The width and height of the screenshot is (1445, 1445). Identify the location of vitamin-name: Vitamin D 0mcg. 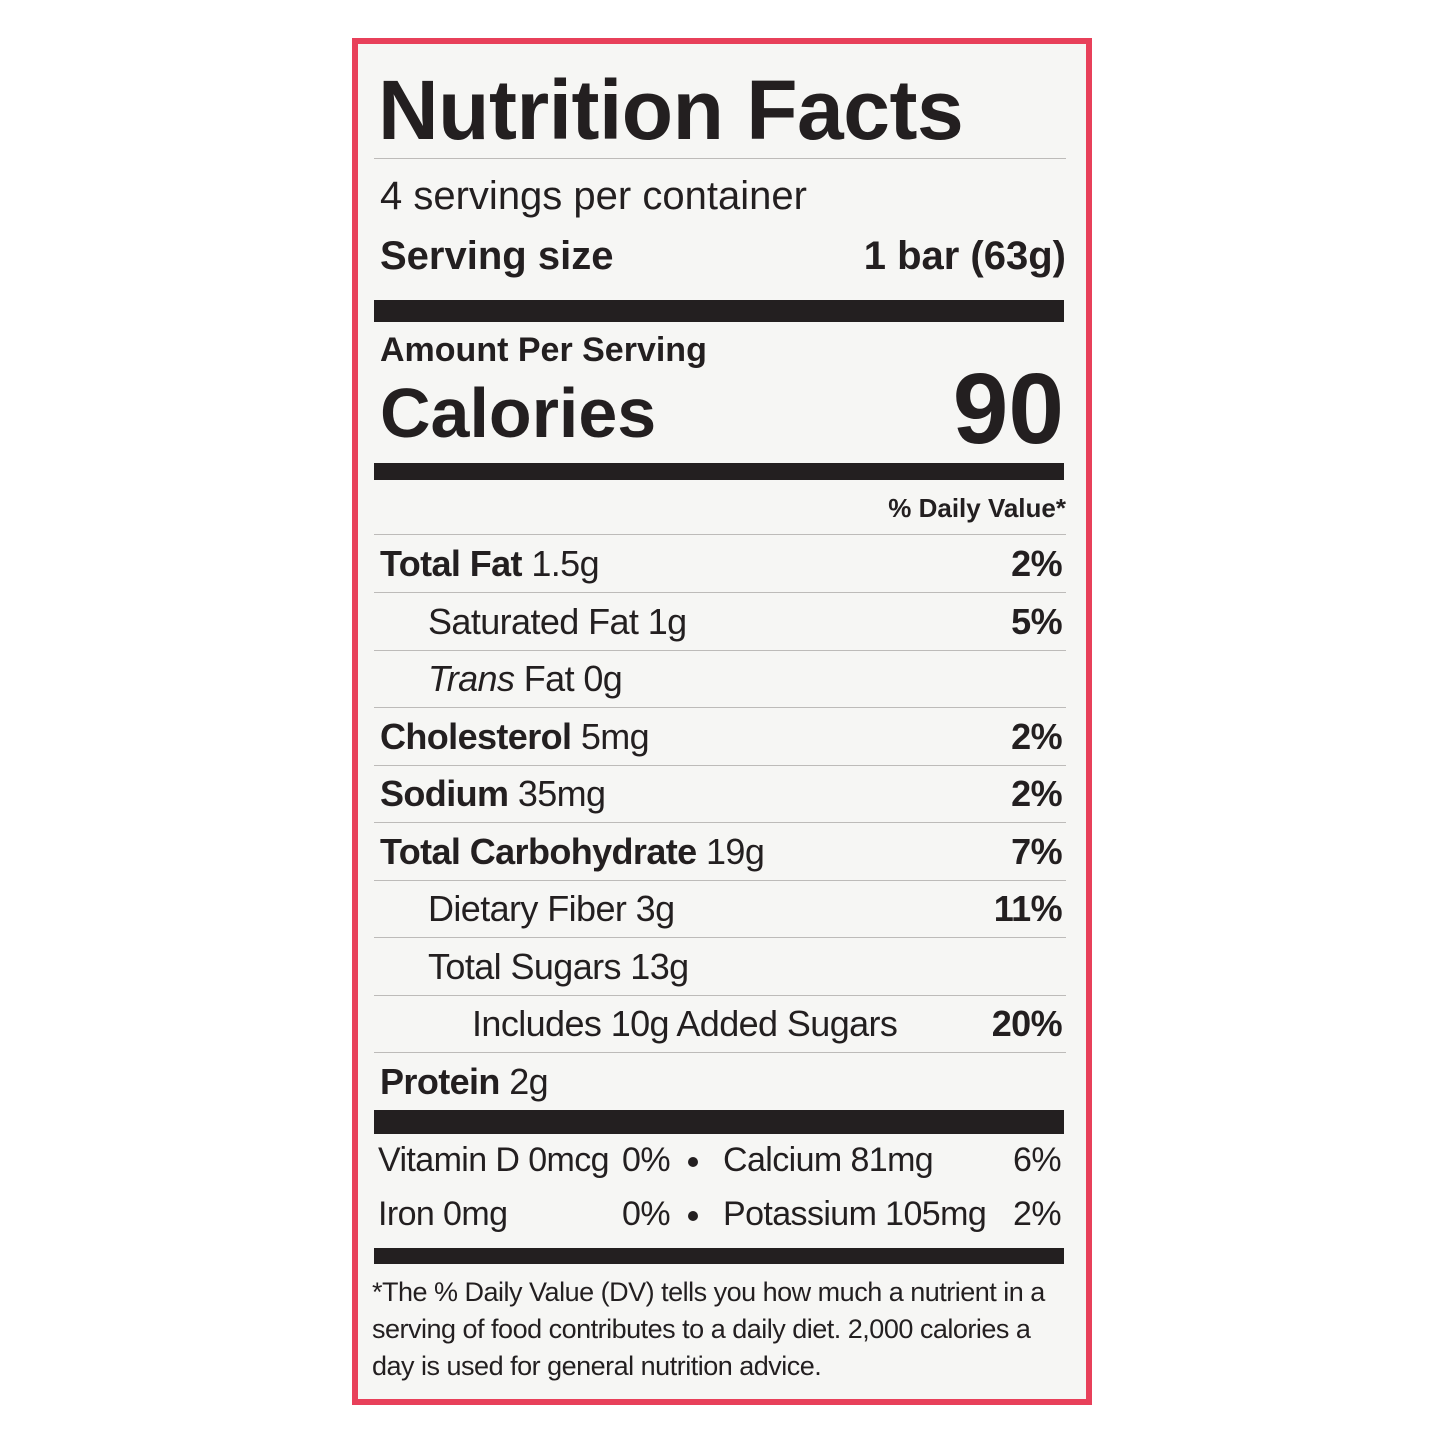
(494, 1160).